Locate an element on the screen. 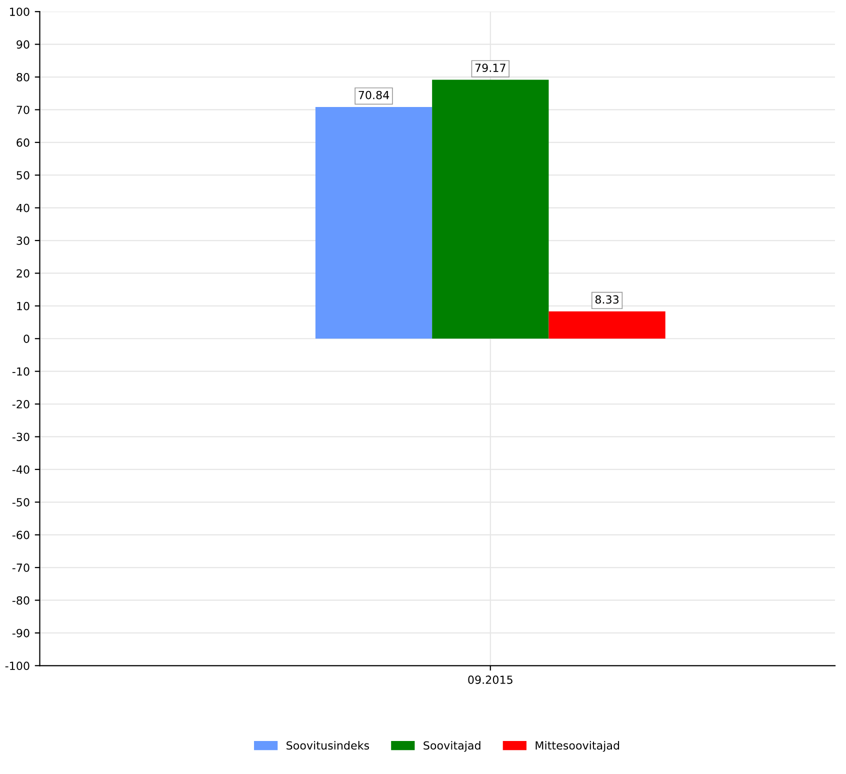 Image resolution: width=846 pixels, height=774 pixels. data-label: 8.33 is located at coordinates (607, 299).